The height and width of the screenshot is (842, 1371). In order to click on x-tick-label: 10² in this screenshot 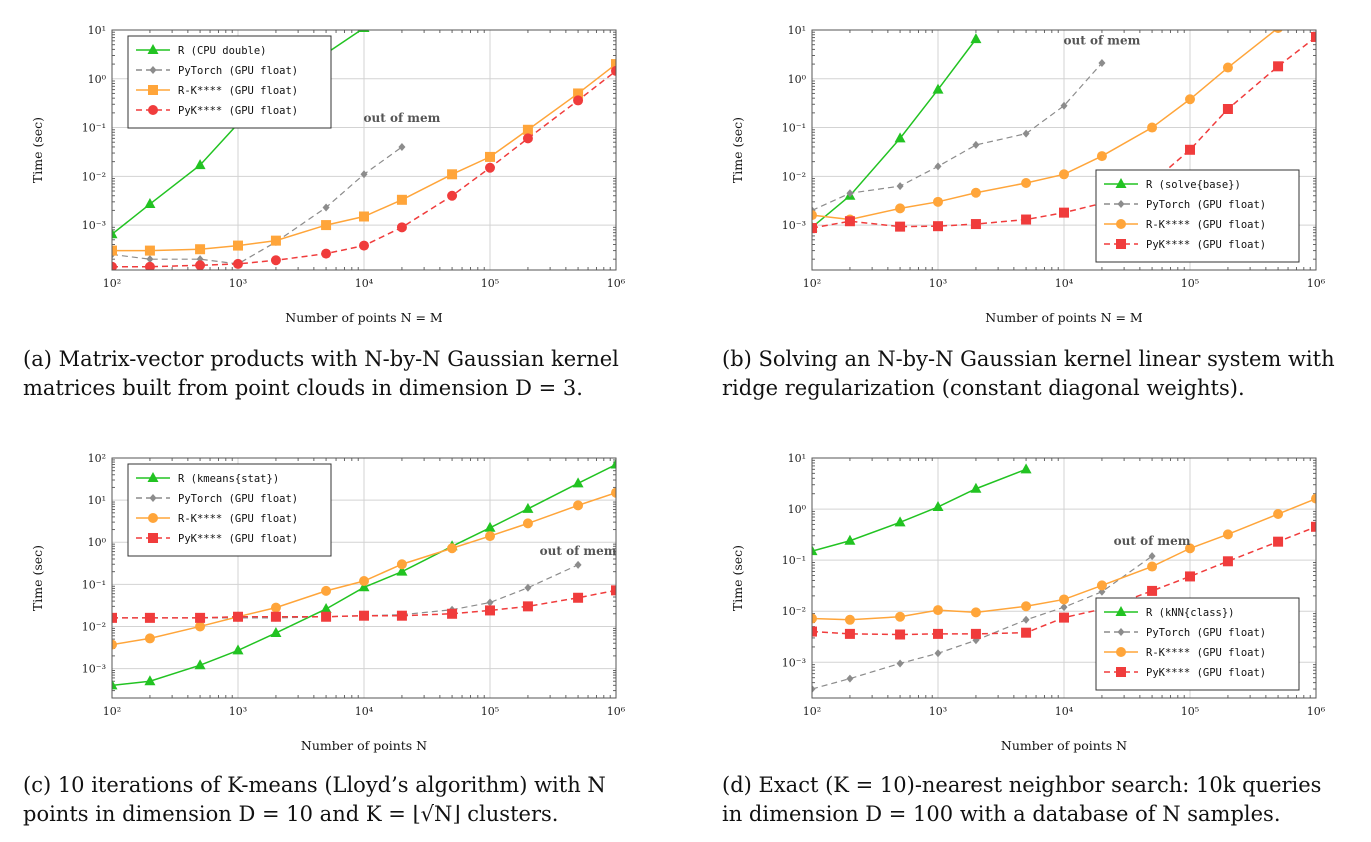, I will do `click(112, 711)`.